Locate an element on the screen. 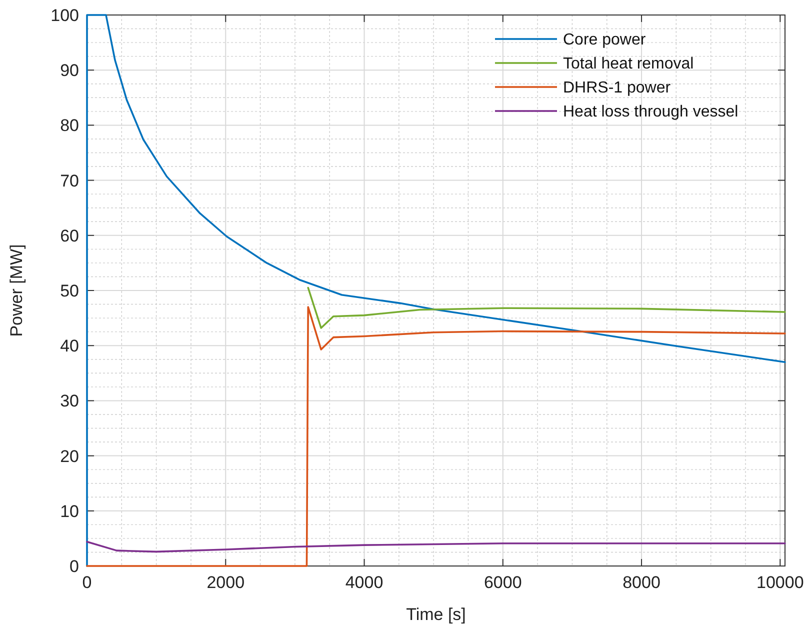  x-tick-label: 4000 is located at coordinates (364, 582).